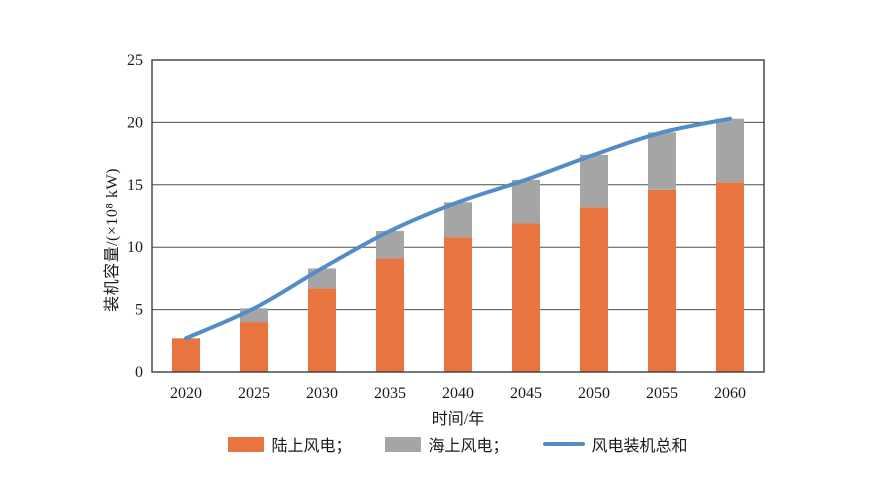 This screenshot has width=879, height=501. Describe the element at coordinates (594, 393) in the screenshot. I see `x-category-label: 2050` at that location.